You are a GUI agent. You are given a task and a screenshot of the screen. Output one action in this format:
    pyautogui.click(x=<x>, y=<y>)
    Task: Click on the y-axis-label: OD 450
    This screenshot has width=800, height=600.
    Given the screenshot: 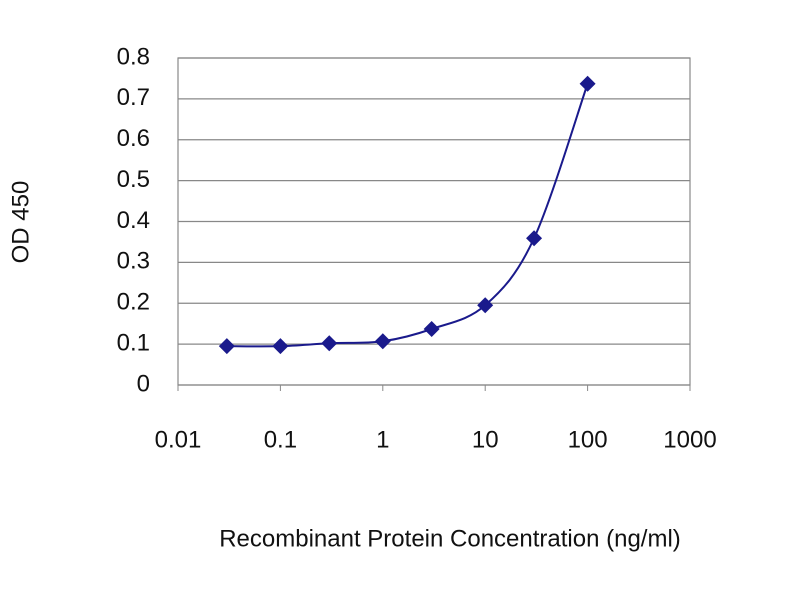 What is the action you would take?
    pyautogui.click(x=20, y=222)
    